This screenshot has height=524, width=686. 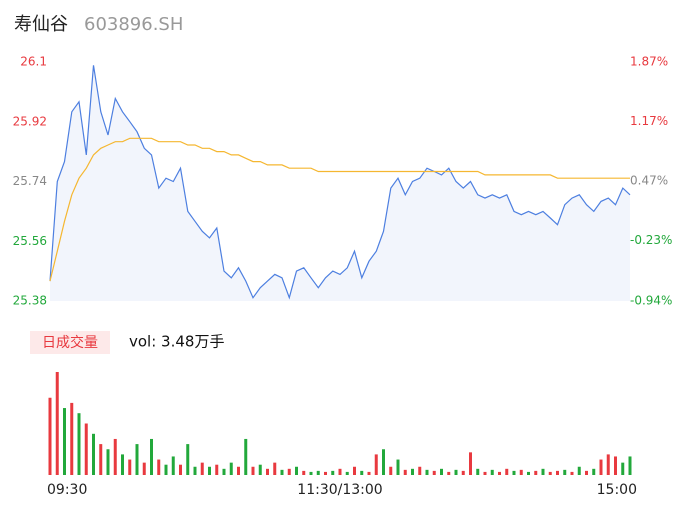 I want to click on y2-tick-label: -0.94%, so click(x=651, y=301).